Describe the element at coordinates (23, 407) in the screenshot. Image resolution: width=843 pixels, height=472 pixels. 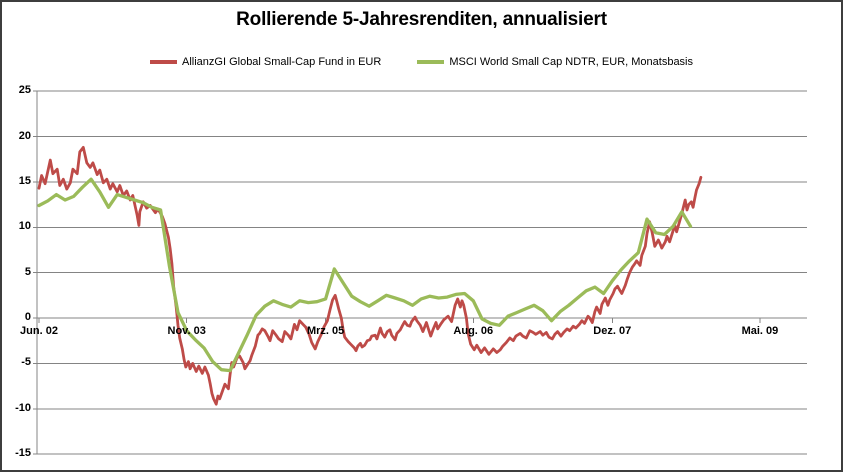
I see `y-axis-label: -10` at that location.